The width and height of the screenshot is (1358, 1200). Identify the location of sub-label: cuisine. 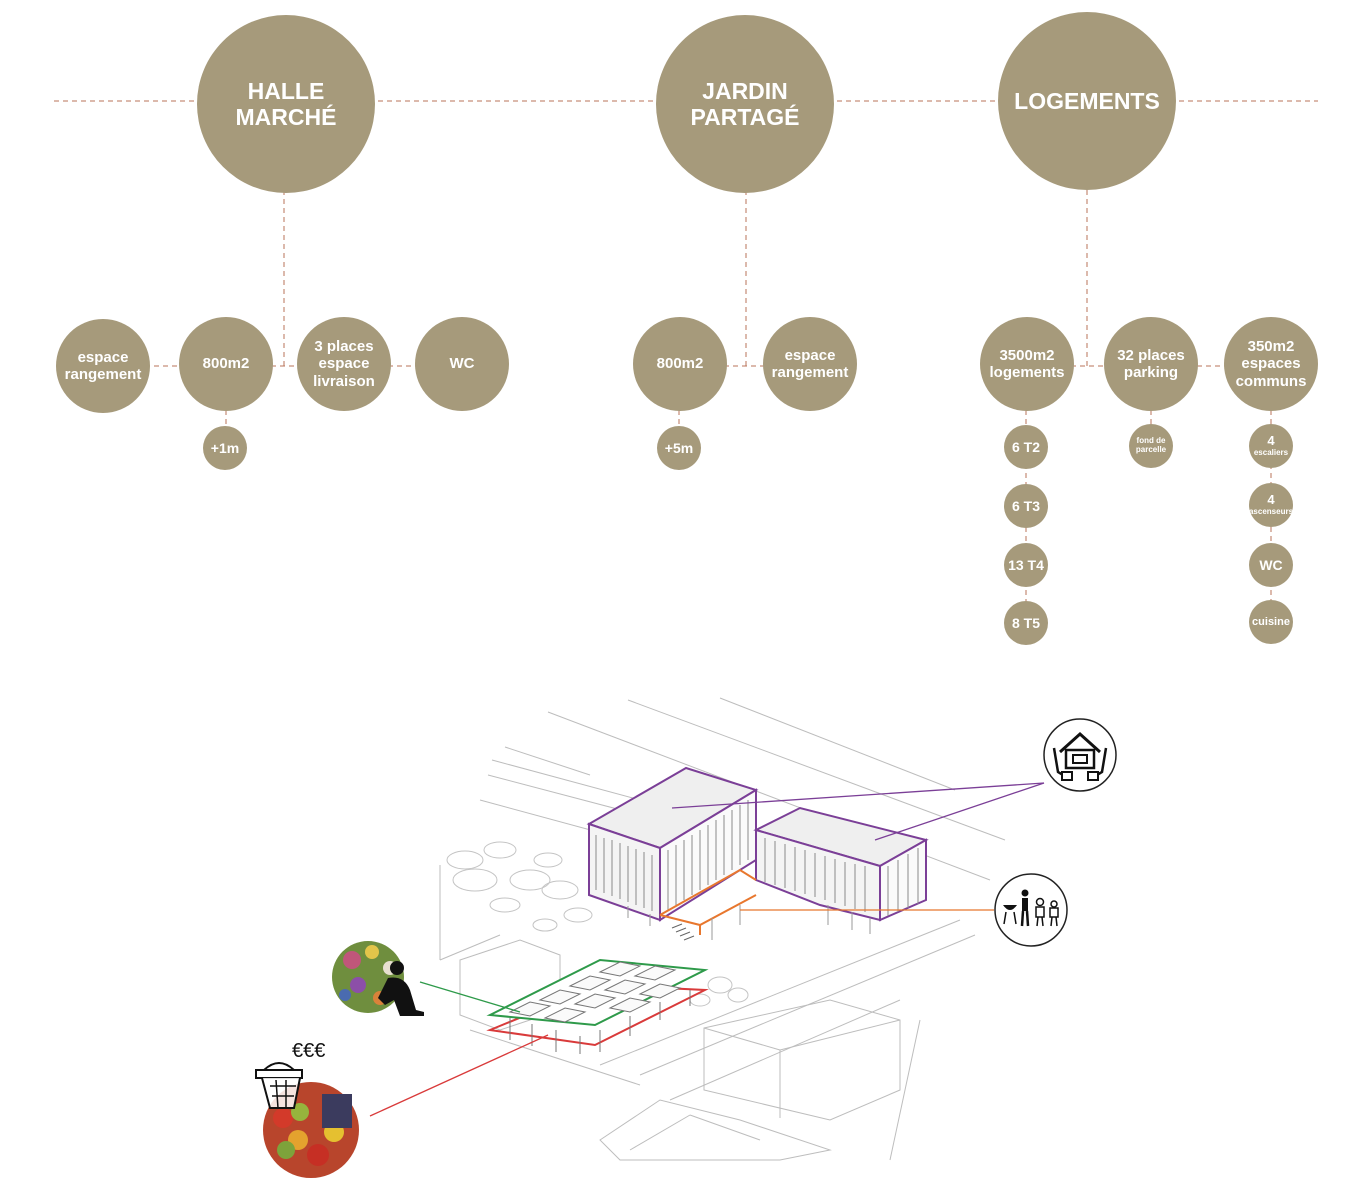
(1271, 621).